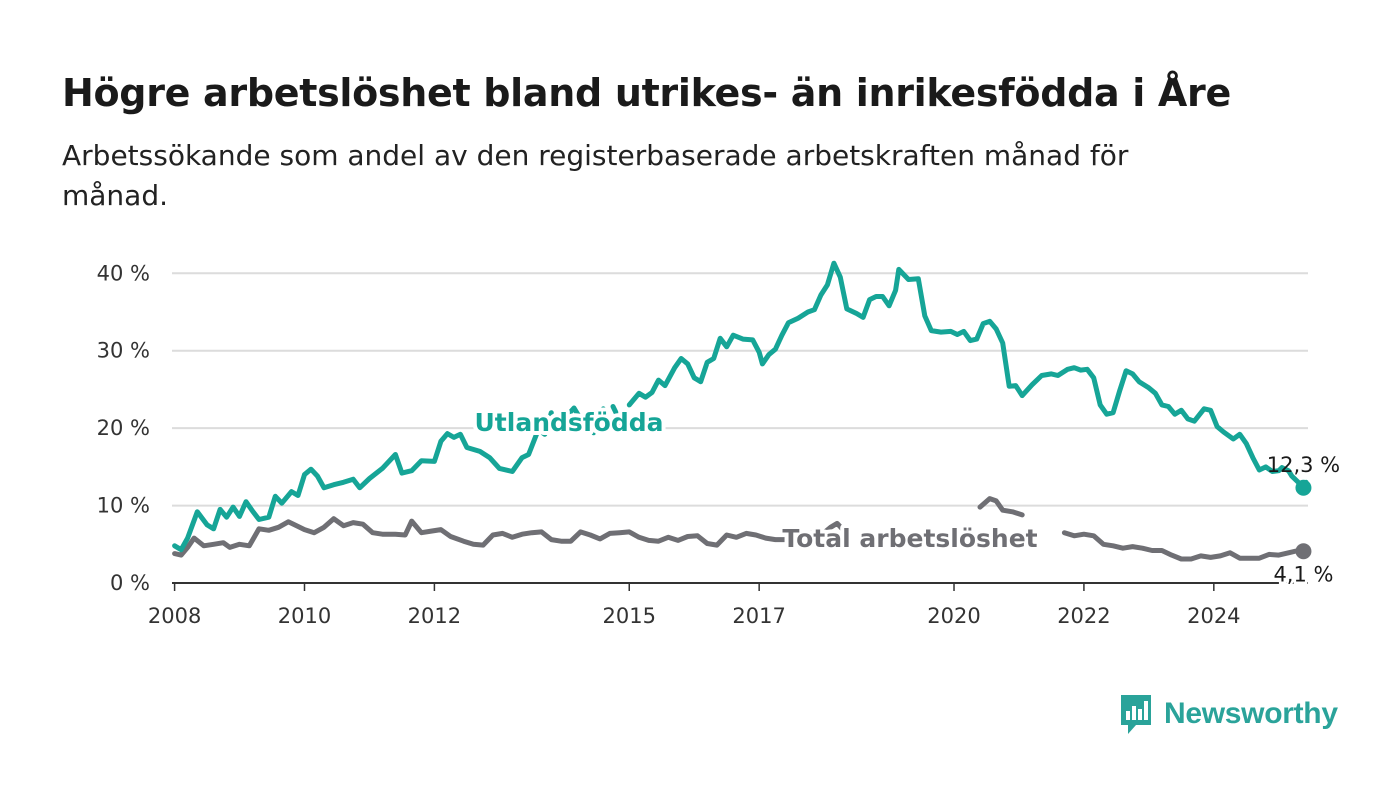  I want to click on x-tick-label: 2010, so click(304, 616).